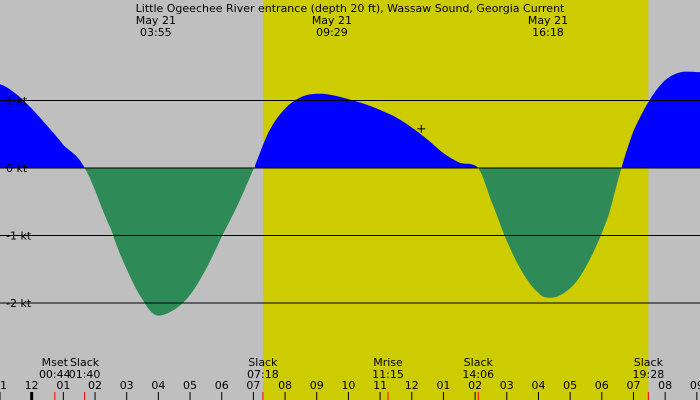 The width and height of the screenshot is (700, 400). Describe the element at coordinates (19, 236) in the screenshot. I see `y-tick-label: -1 kt` at that location.